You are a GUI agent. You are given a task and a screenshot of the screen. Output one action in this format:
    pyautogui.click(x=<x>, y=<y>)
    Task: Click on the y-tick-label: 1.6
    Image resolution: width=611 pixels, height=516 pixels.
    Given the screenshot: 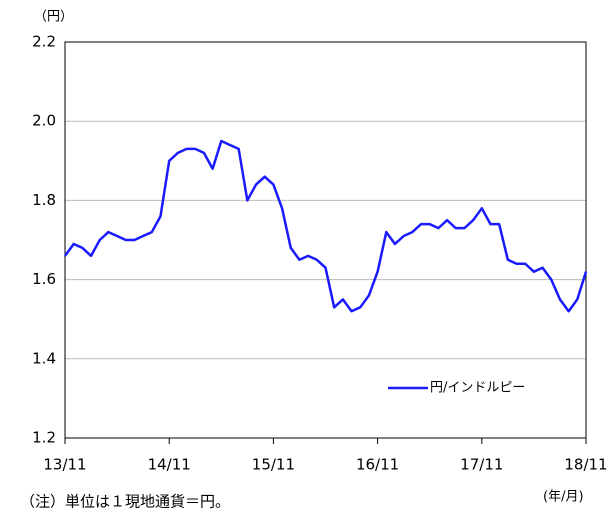 What is the action you would take?
    pyautogui.click(x=44, y=279)
    